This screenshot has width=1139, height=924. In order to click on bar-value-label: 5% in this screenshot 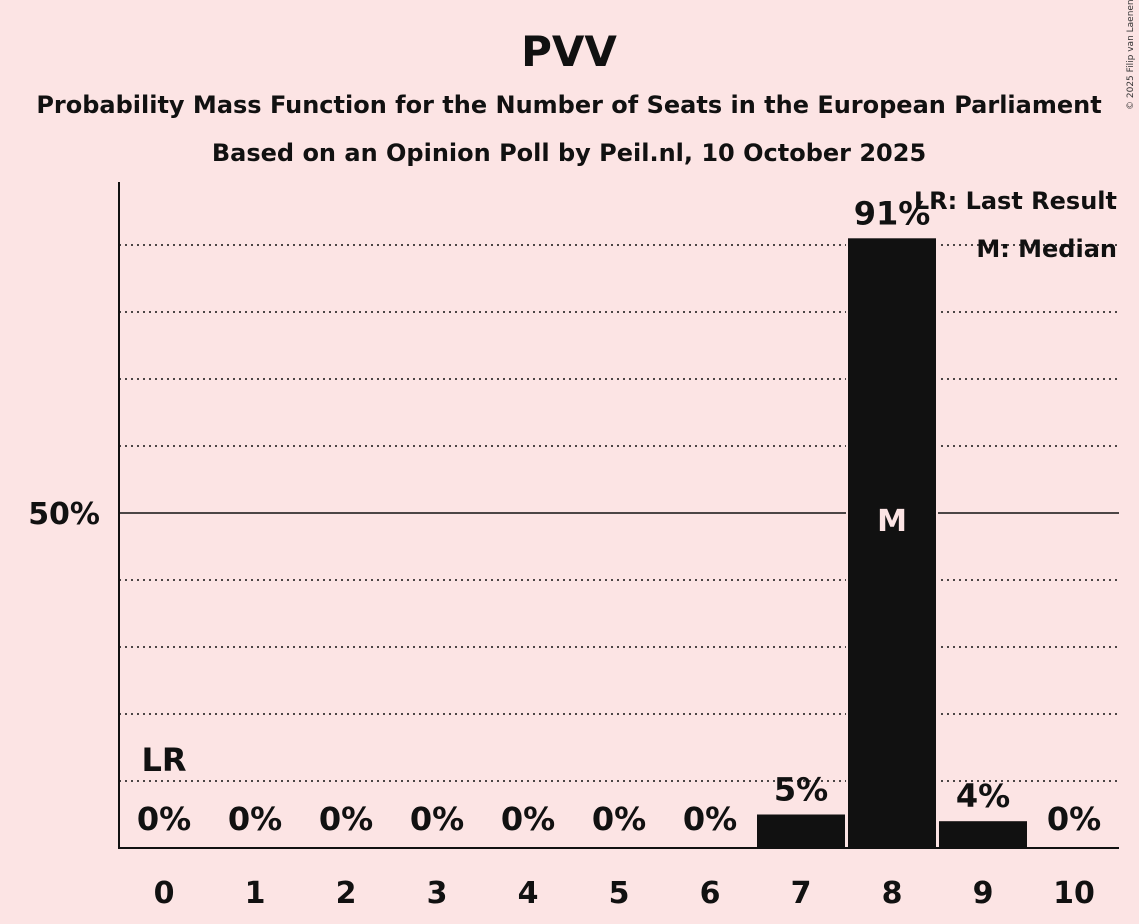, I will do `click(801, 790)`.